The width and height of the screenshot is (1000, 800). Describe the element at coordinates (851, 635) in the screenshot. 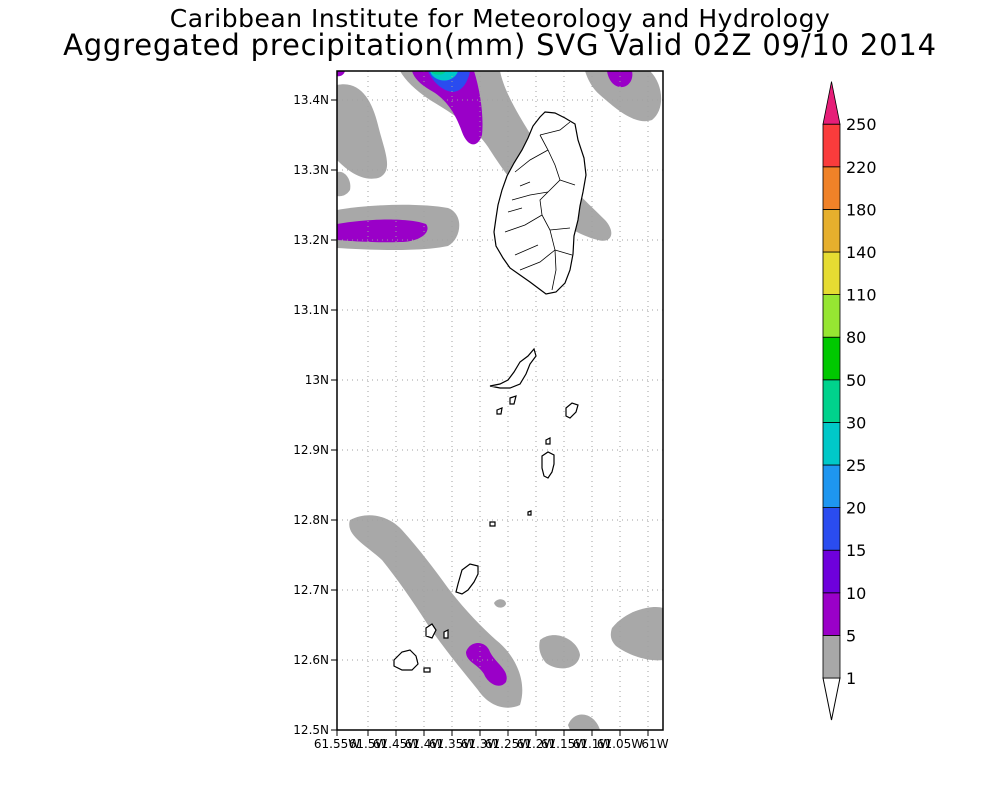

I see `colorbar-level-label: 5` at that location.